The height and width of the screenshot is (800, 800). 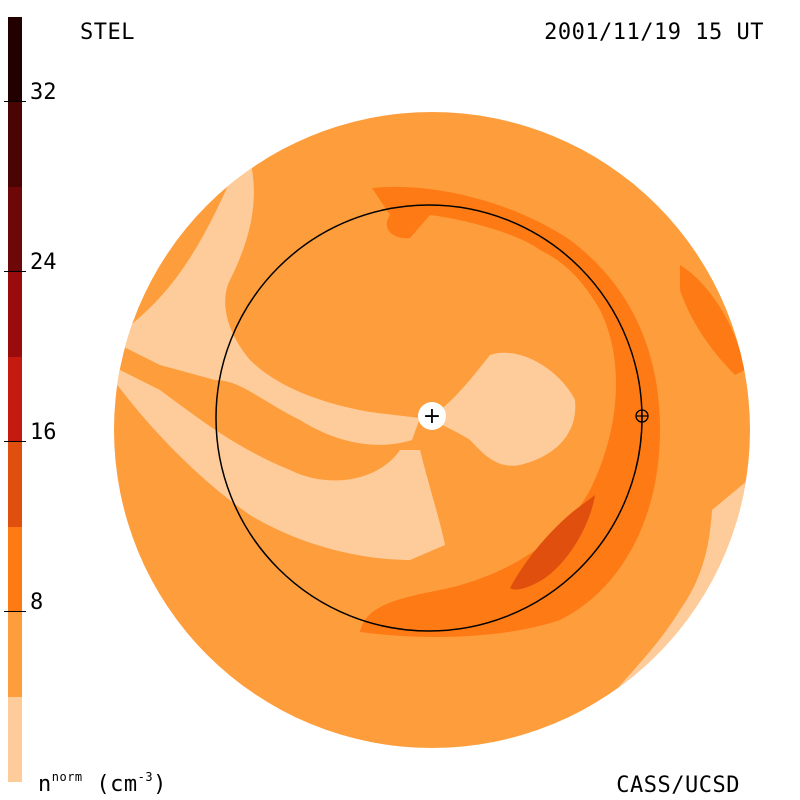 I want to click on sun-marker-icon: +, so click(x=432, y=416).